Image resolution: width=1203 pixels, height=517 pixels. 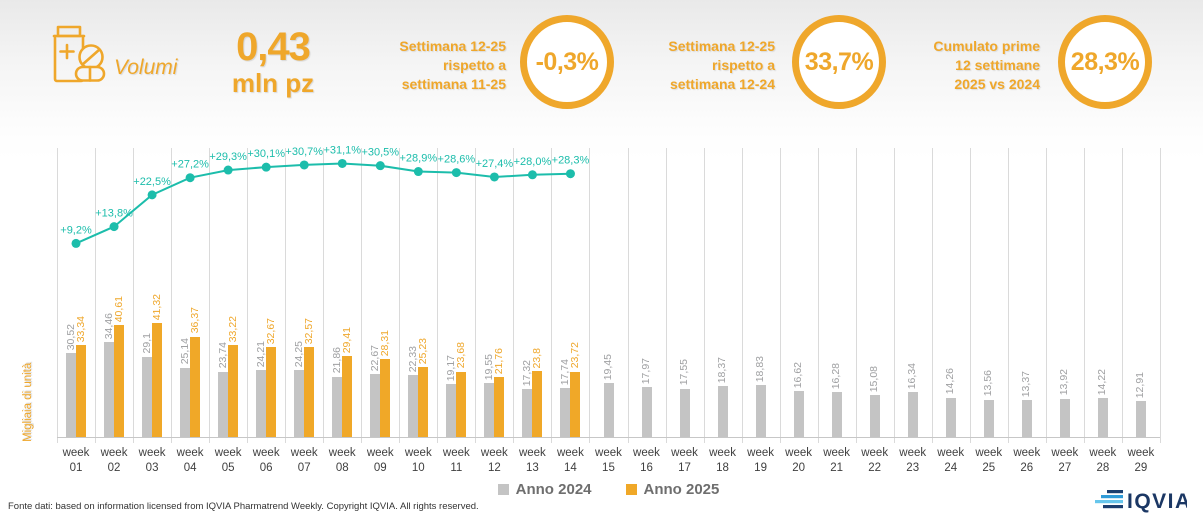 I want to click on x-axis-label: week 17, so click(x=684, y=460).